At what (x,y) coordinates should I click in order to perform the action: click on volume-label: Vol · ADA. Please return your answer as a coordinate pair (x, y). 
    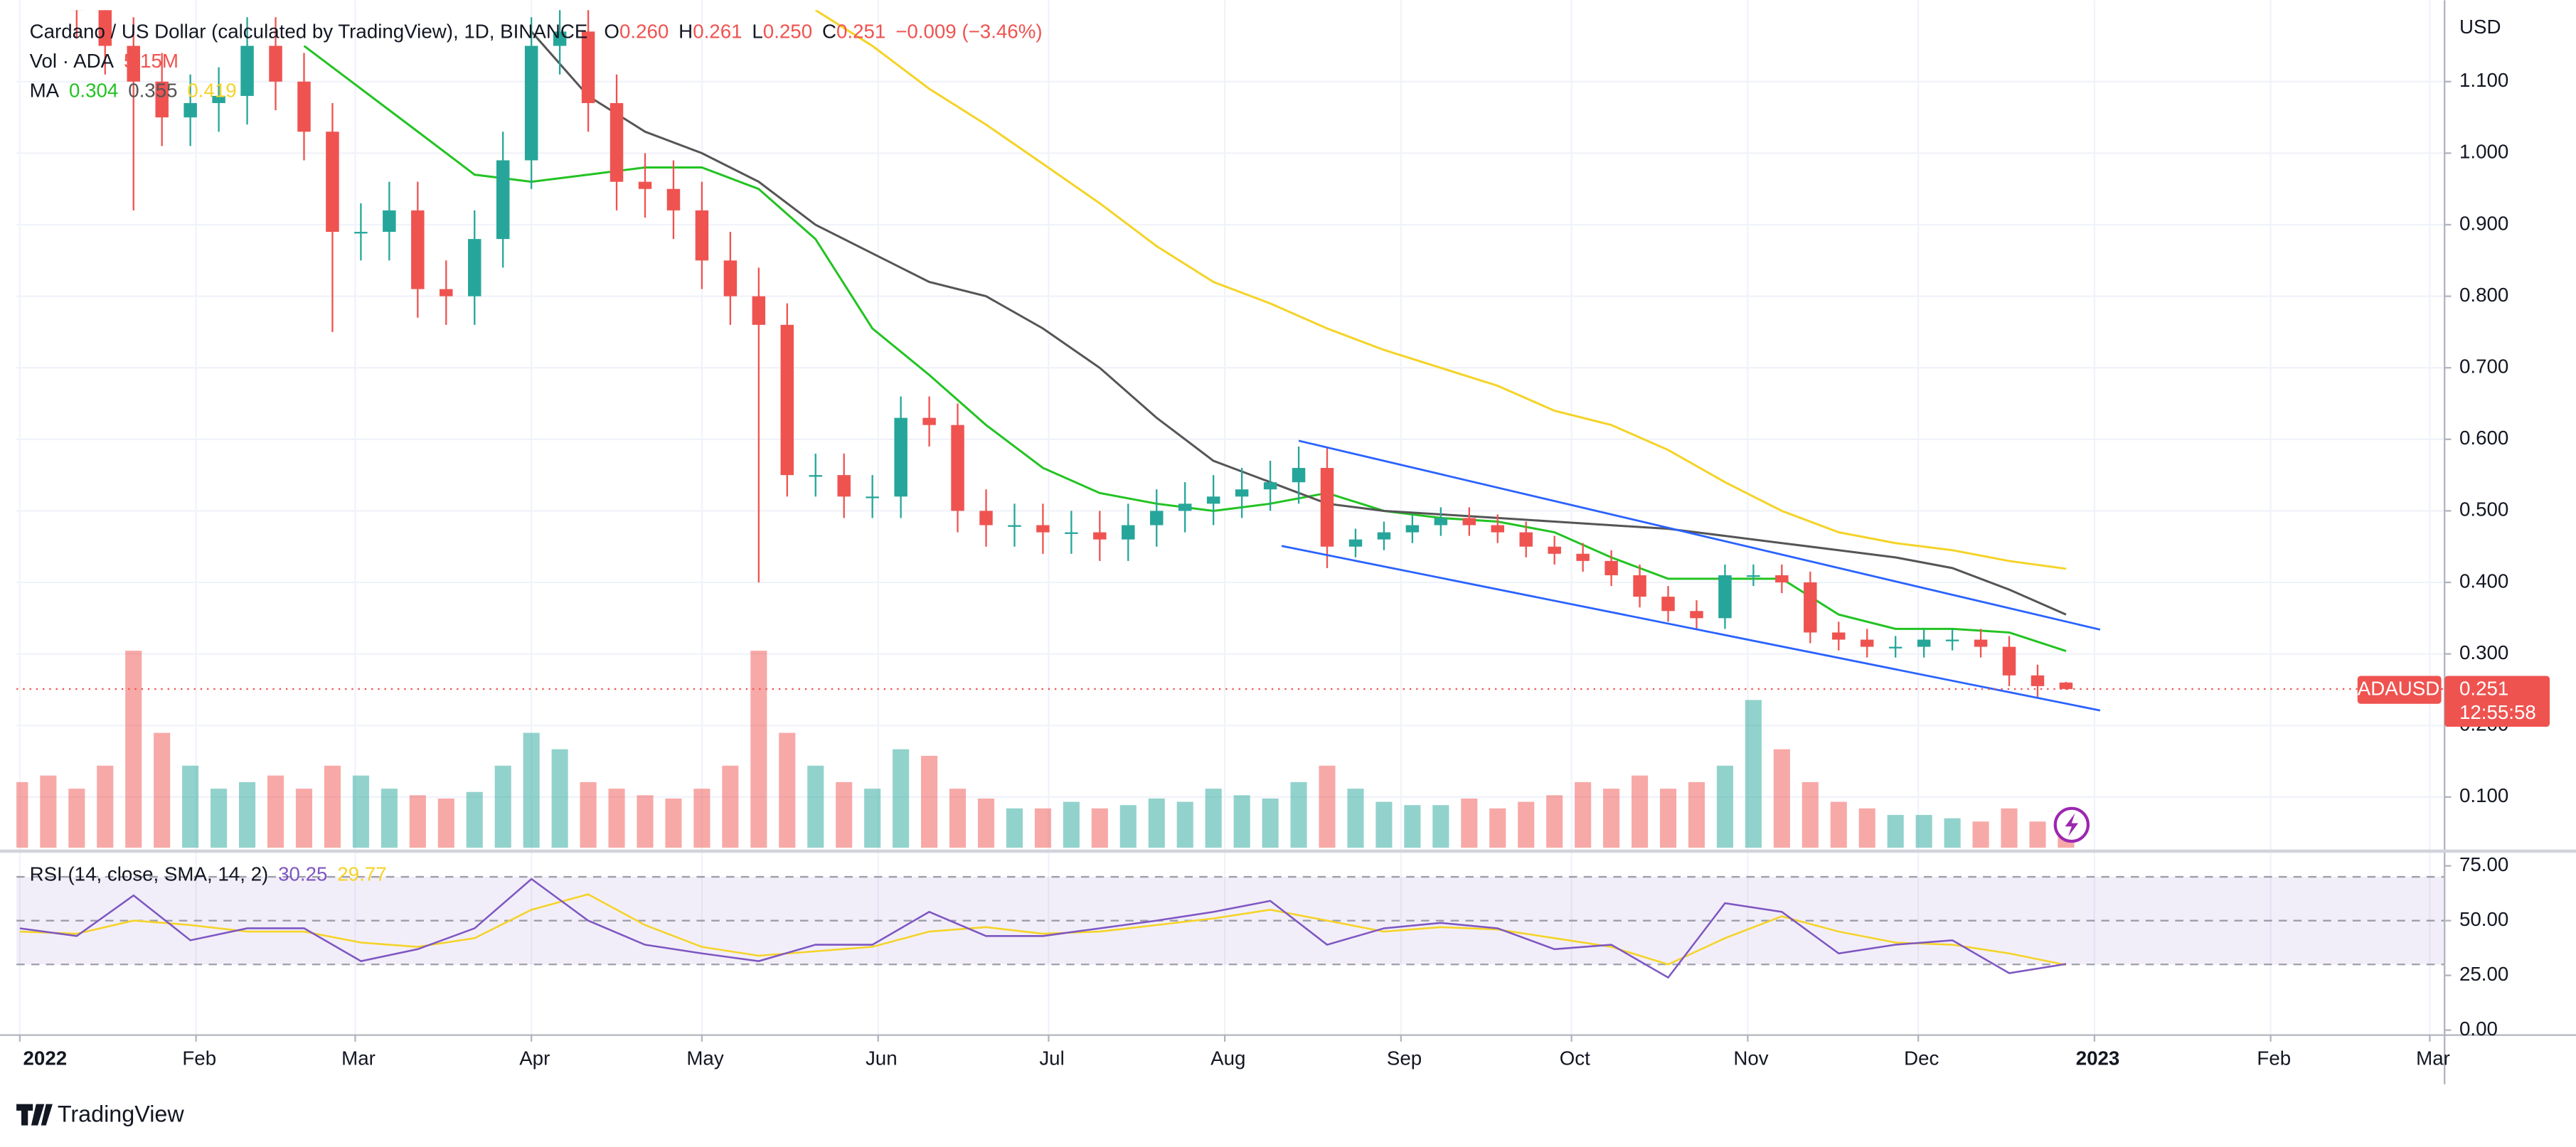
    Looking at the image, I should click on (72, 61).